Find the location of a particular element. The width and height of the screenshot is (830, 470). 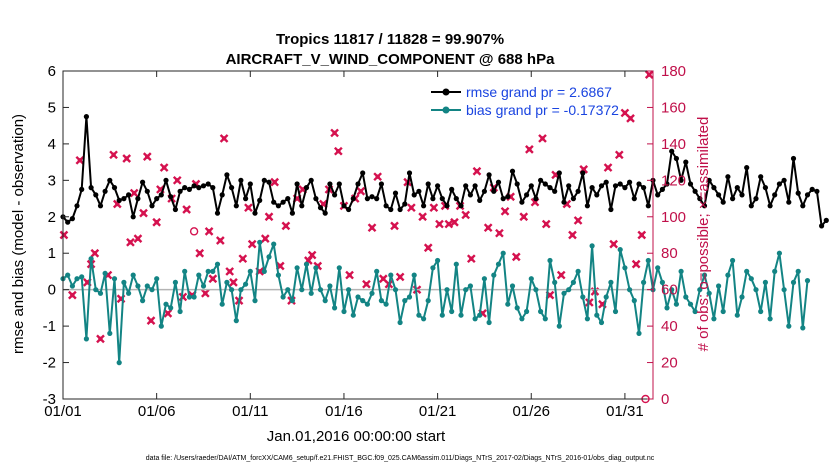

y-tick-label-right: 180 is located at coordinates (673, 71).